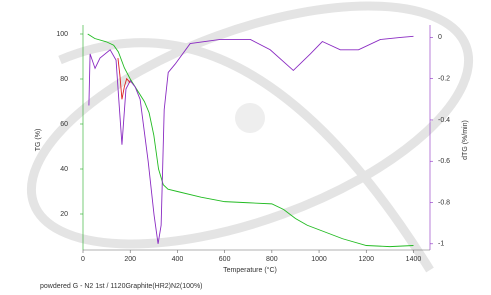 Image resolution: width=491 pixels, height=295 pixels. What do you see at coordinates (414, 259) in the screenshot?
I see `x-tick-label: 1400` at bounding box center [414, 259].